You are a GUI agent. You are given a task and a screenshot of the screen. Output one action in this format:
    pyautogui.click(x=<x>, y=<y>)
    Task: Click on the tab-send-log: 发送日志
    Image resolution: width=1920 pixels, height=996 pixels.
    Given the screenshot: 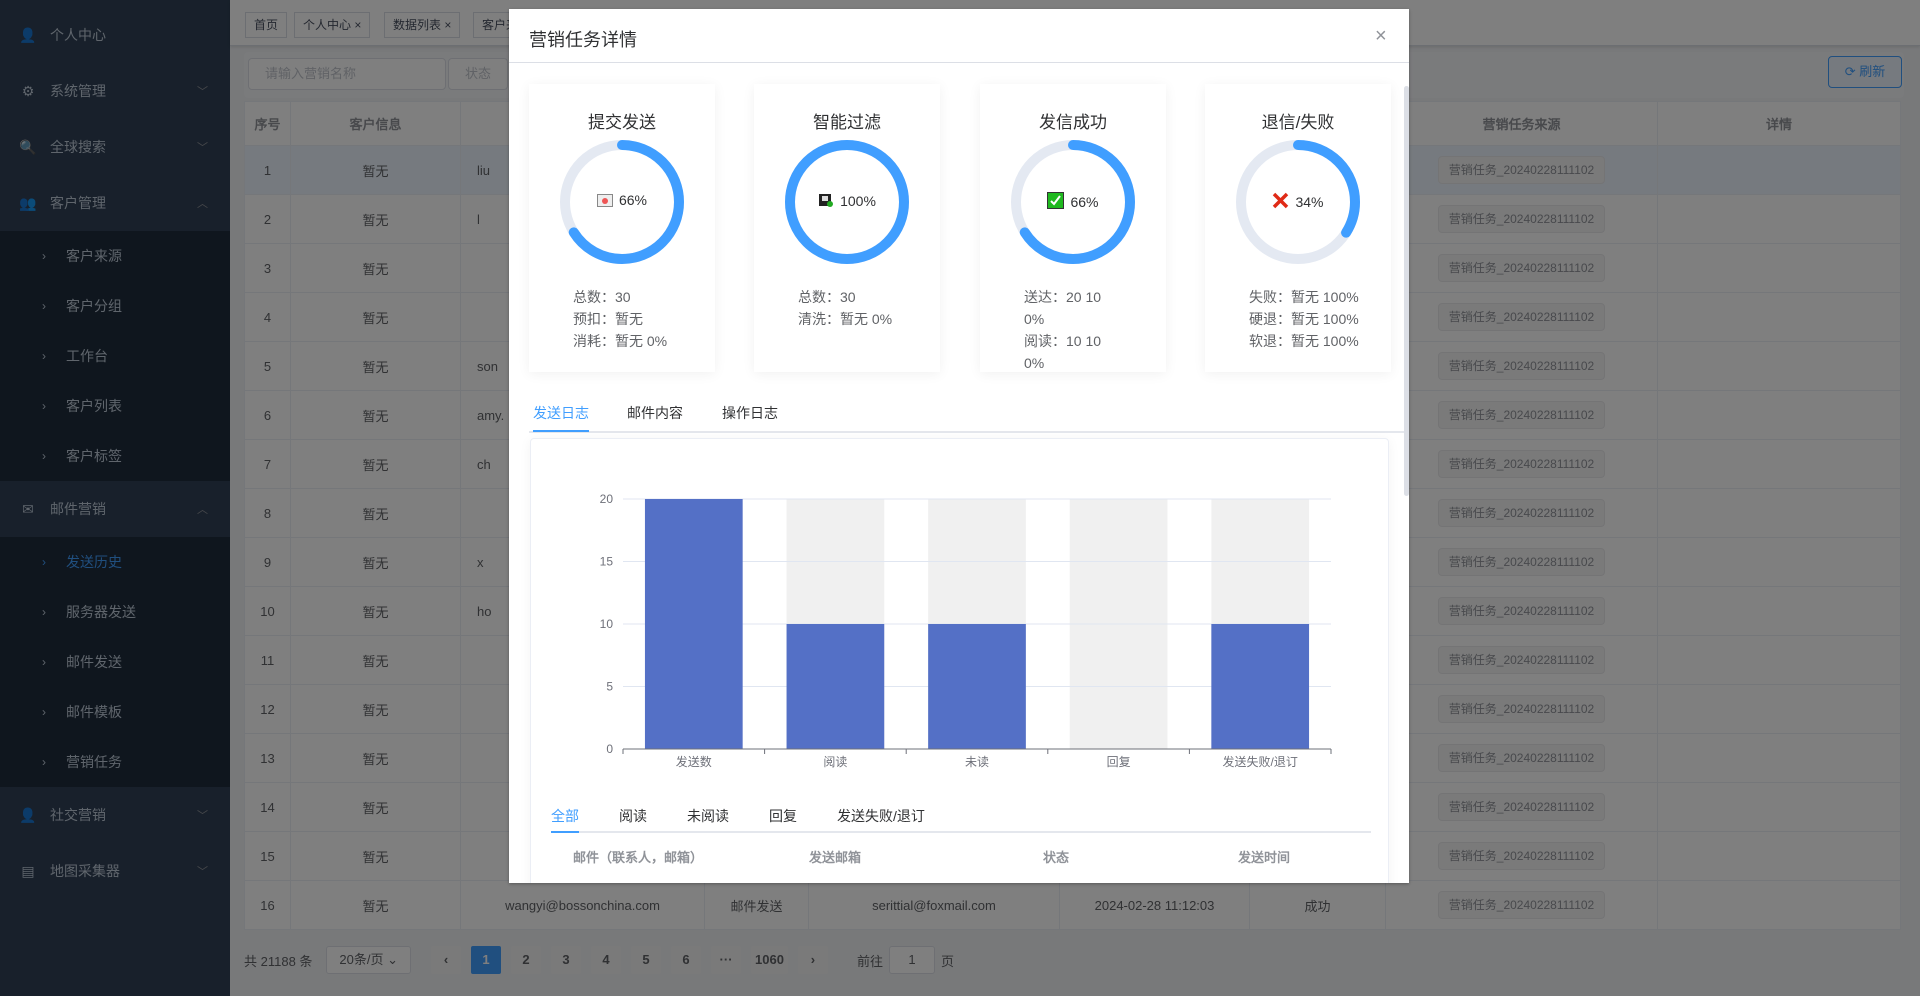 What is the action you would take?
    pyautogui.click(x=561, y=413)
    